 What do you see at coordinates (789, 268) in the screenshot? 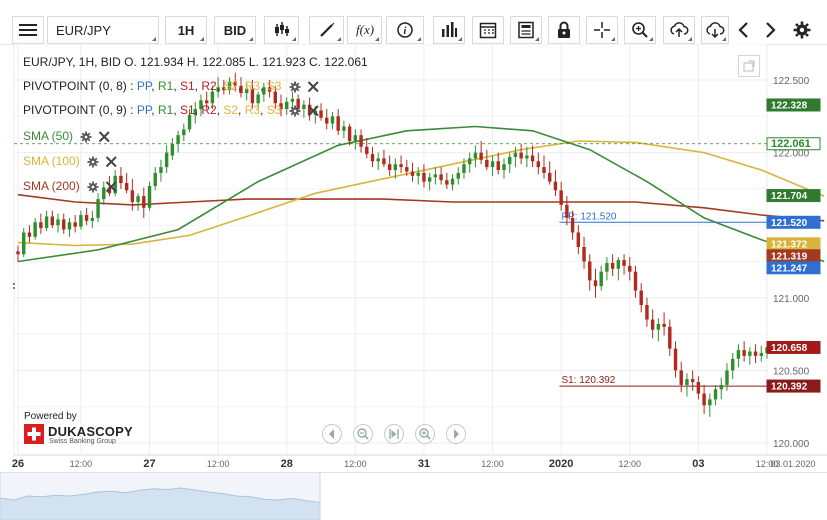
I see `price-tag-label: 121.247` at bounding box center [789, 268].